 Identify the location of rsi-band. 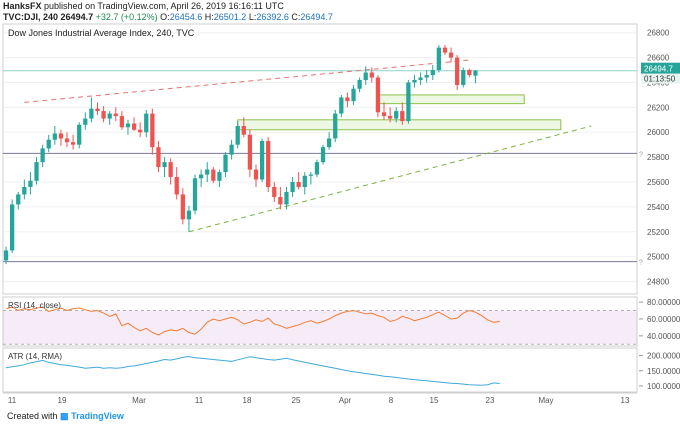
(320, 327).